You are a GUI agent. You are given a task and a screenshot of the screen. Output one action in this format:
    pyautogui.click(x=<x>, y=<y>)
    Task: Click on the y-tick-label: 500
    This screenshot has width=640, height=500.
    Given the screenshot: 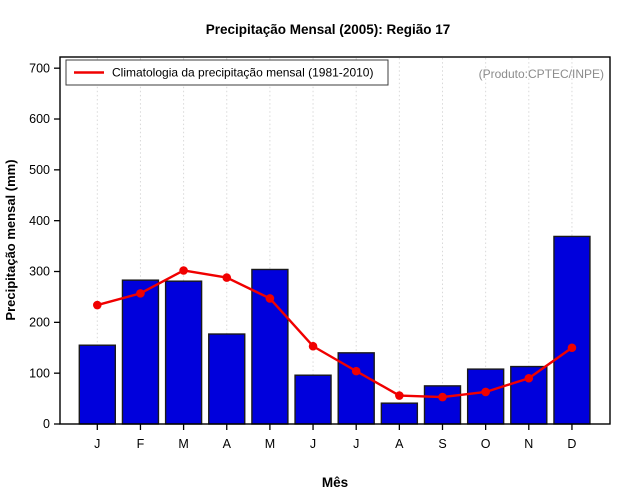 What is the action you would take?
    pyautogui.click(x=39, y=170)
    